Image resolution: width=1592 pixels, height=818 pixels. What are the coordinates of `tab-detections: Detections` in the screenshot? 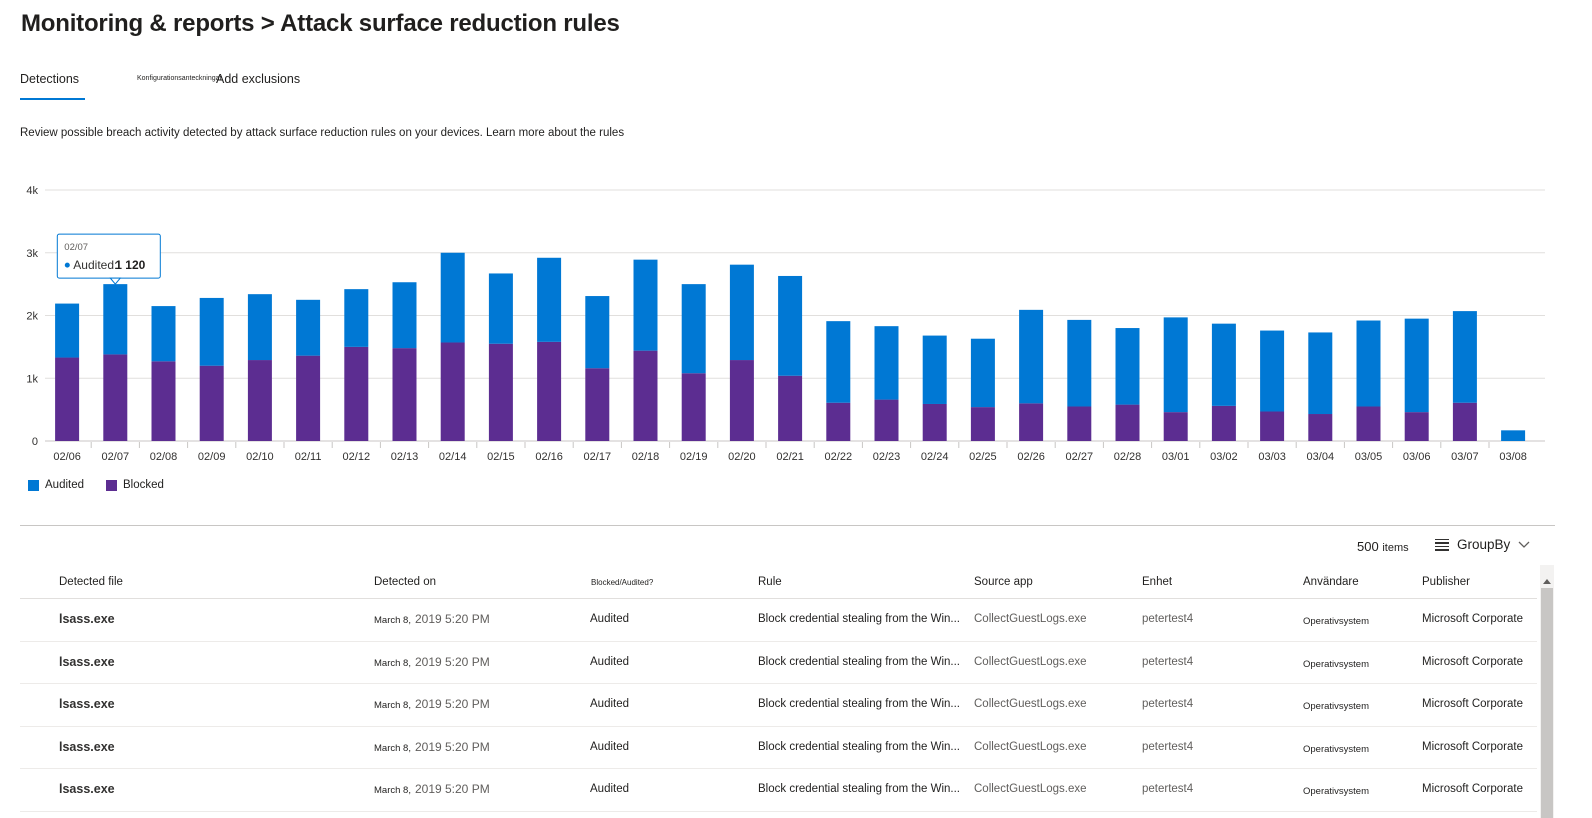 It's located at (53, 86).